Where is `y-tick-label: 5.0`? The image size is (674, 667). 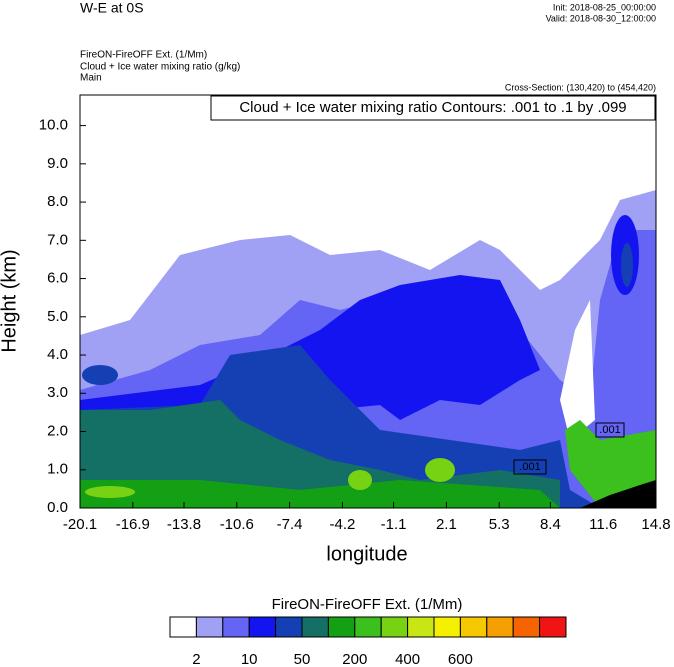 y-tick-label: 5.0 is located at coordinates (57, 316).